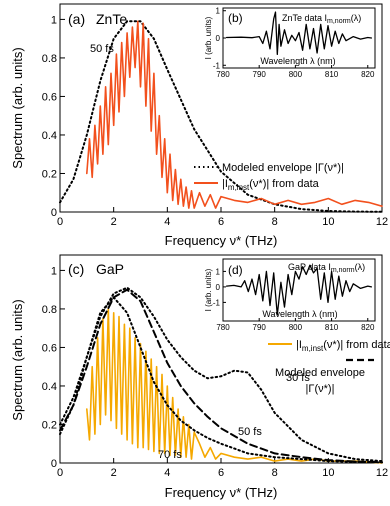  I want to click on panel-b-series-0-line, so click(299, 33).